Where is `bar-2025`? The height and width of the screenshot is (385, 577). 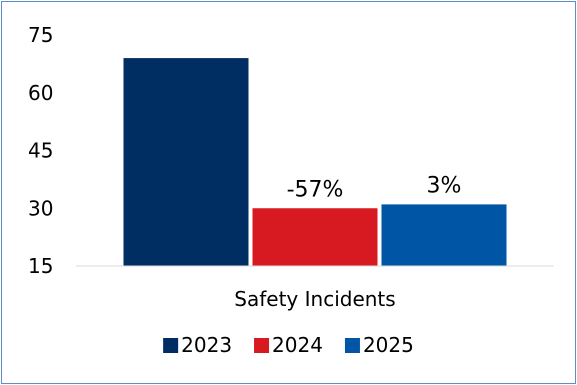 bar-2025 is located at coordinates (444, 235).